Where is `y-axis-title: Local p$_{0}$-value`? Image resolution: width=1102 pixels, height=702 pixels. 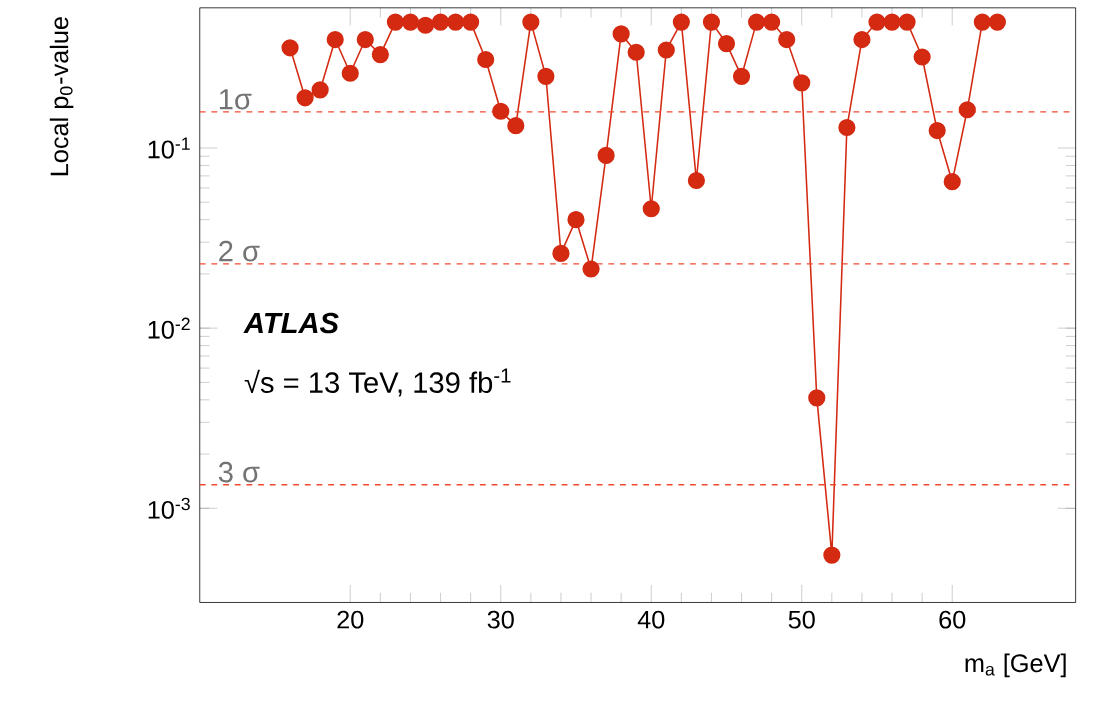 y-axis-title: Local p$_{0}$-value is located at coordinates (61, 96).